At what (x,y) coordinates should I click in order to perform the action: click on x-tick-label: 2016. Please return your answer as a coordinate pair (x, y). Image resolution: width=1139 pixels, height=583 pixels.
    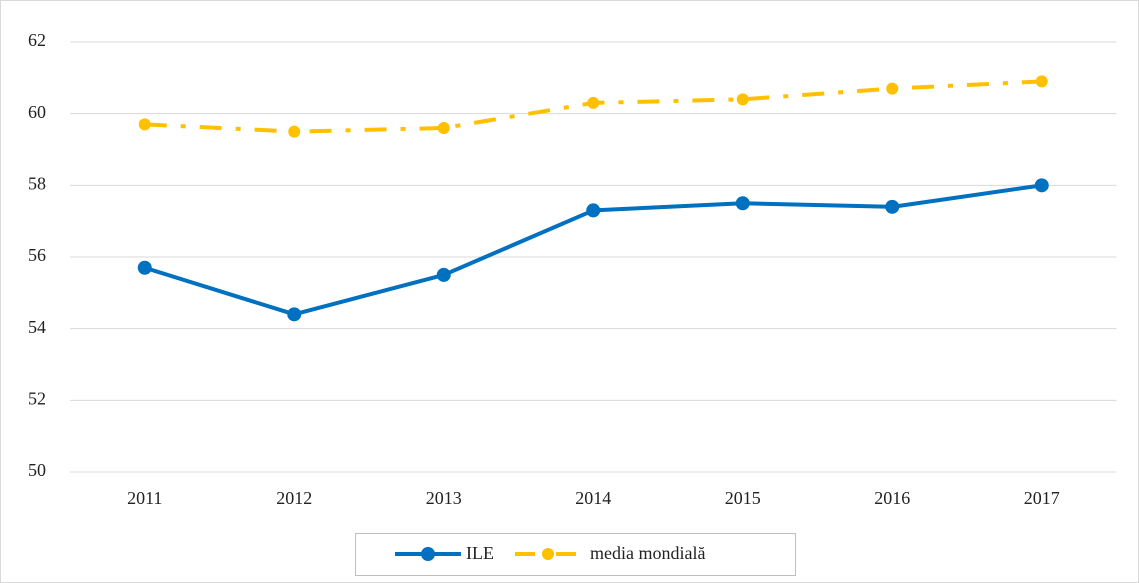
    Looking at the image, I should click on (892, 498).